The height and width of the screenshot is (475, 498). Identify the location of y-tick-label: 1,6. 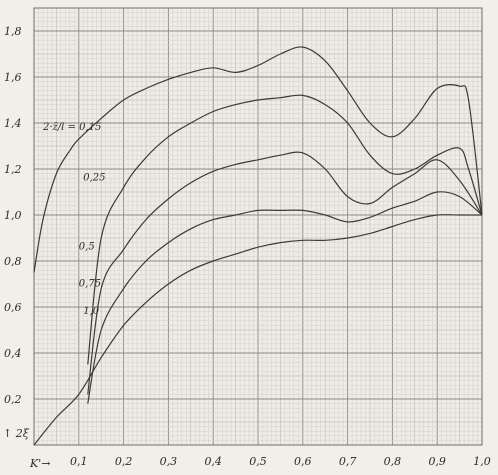
(13, 77).